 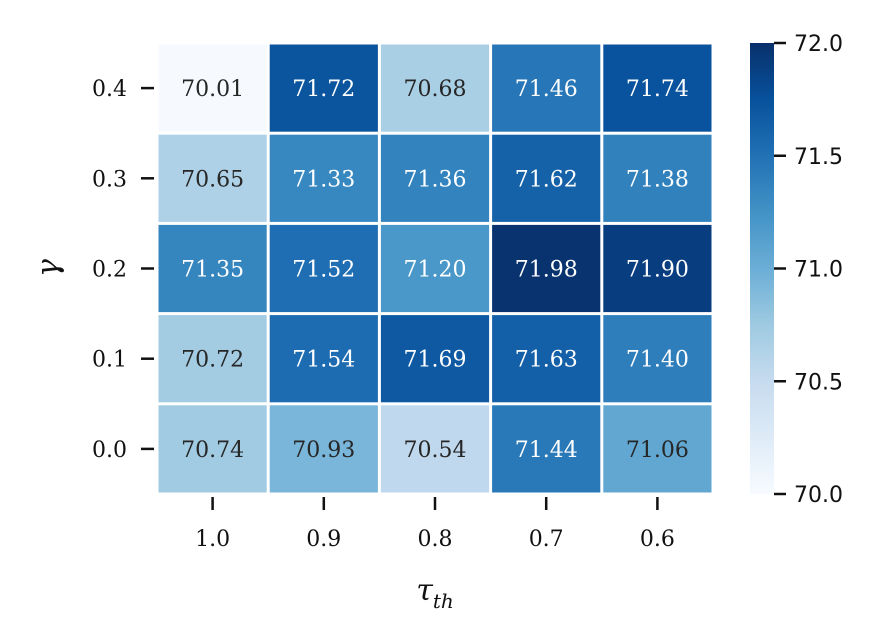 I want to click on x-axis-title: τth, so click(x=435, y=593).